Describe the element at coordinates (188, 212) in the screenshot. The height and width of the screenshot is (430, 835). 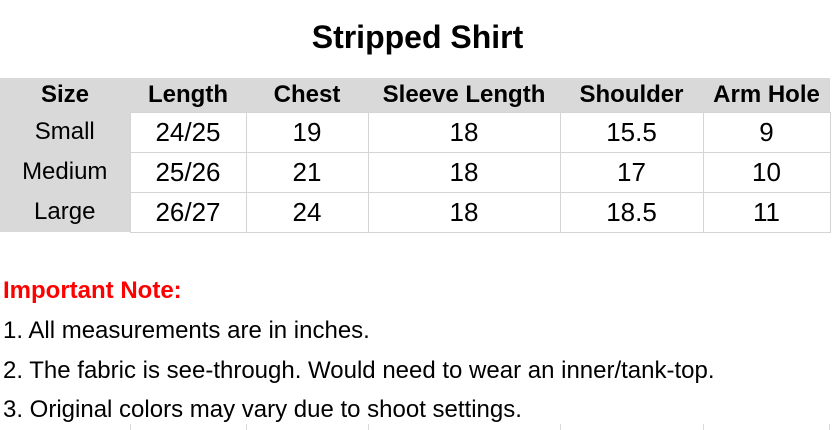
I see `cell-large-length: 26/27` at that location.